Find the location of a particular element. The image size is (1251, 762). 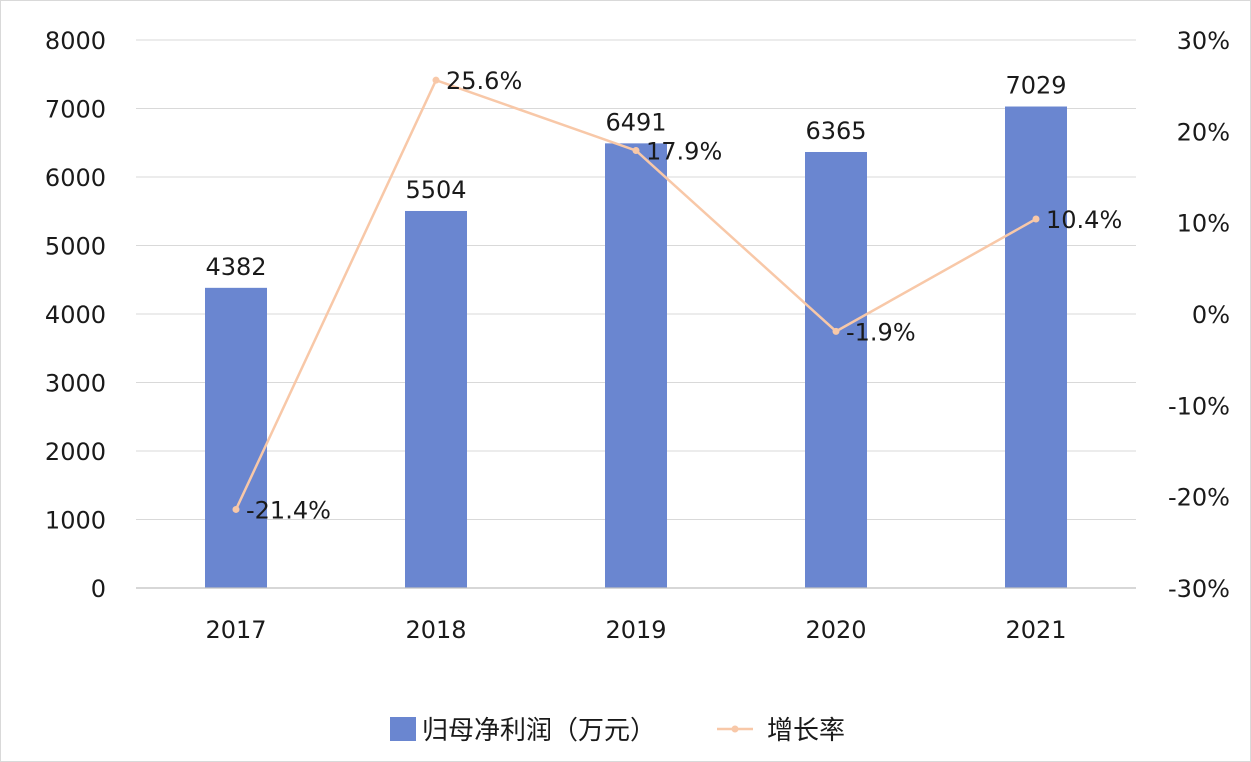

x-tick-label: 2018 is located at coordinates (435, 630).